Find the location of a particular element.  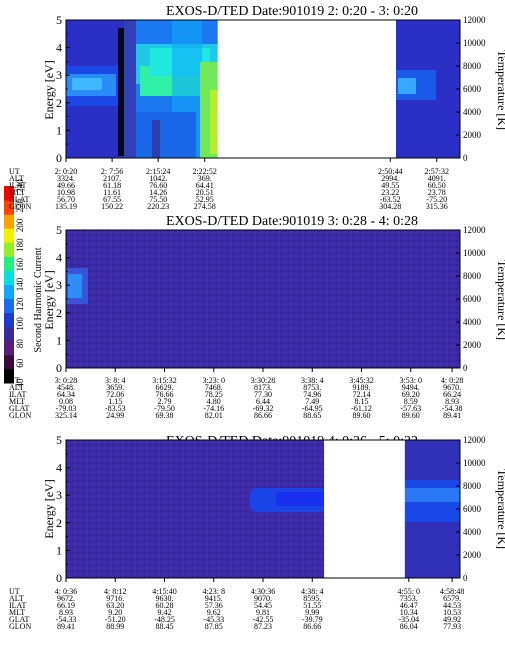

ephemeris-cell: 86.66 is located at coordinates (263, 415).